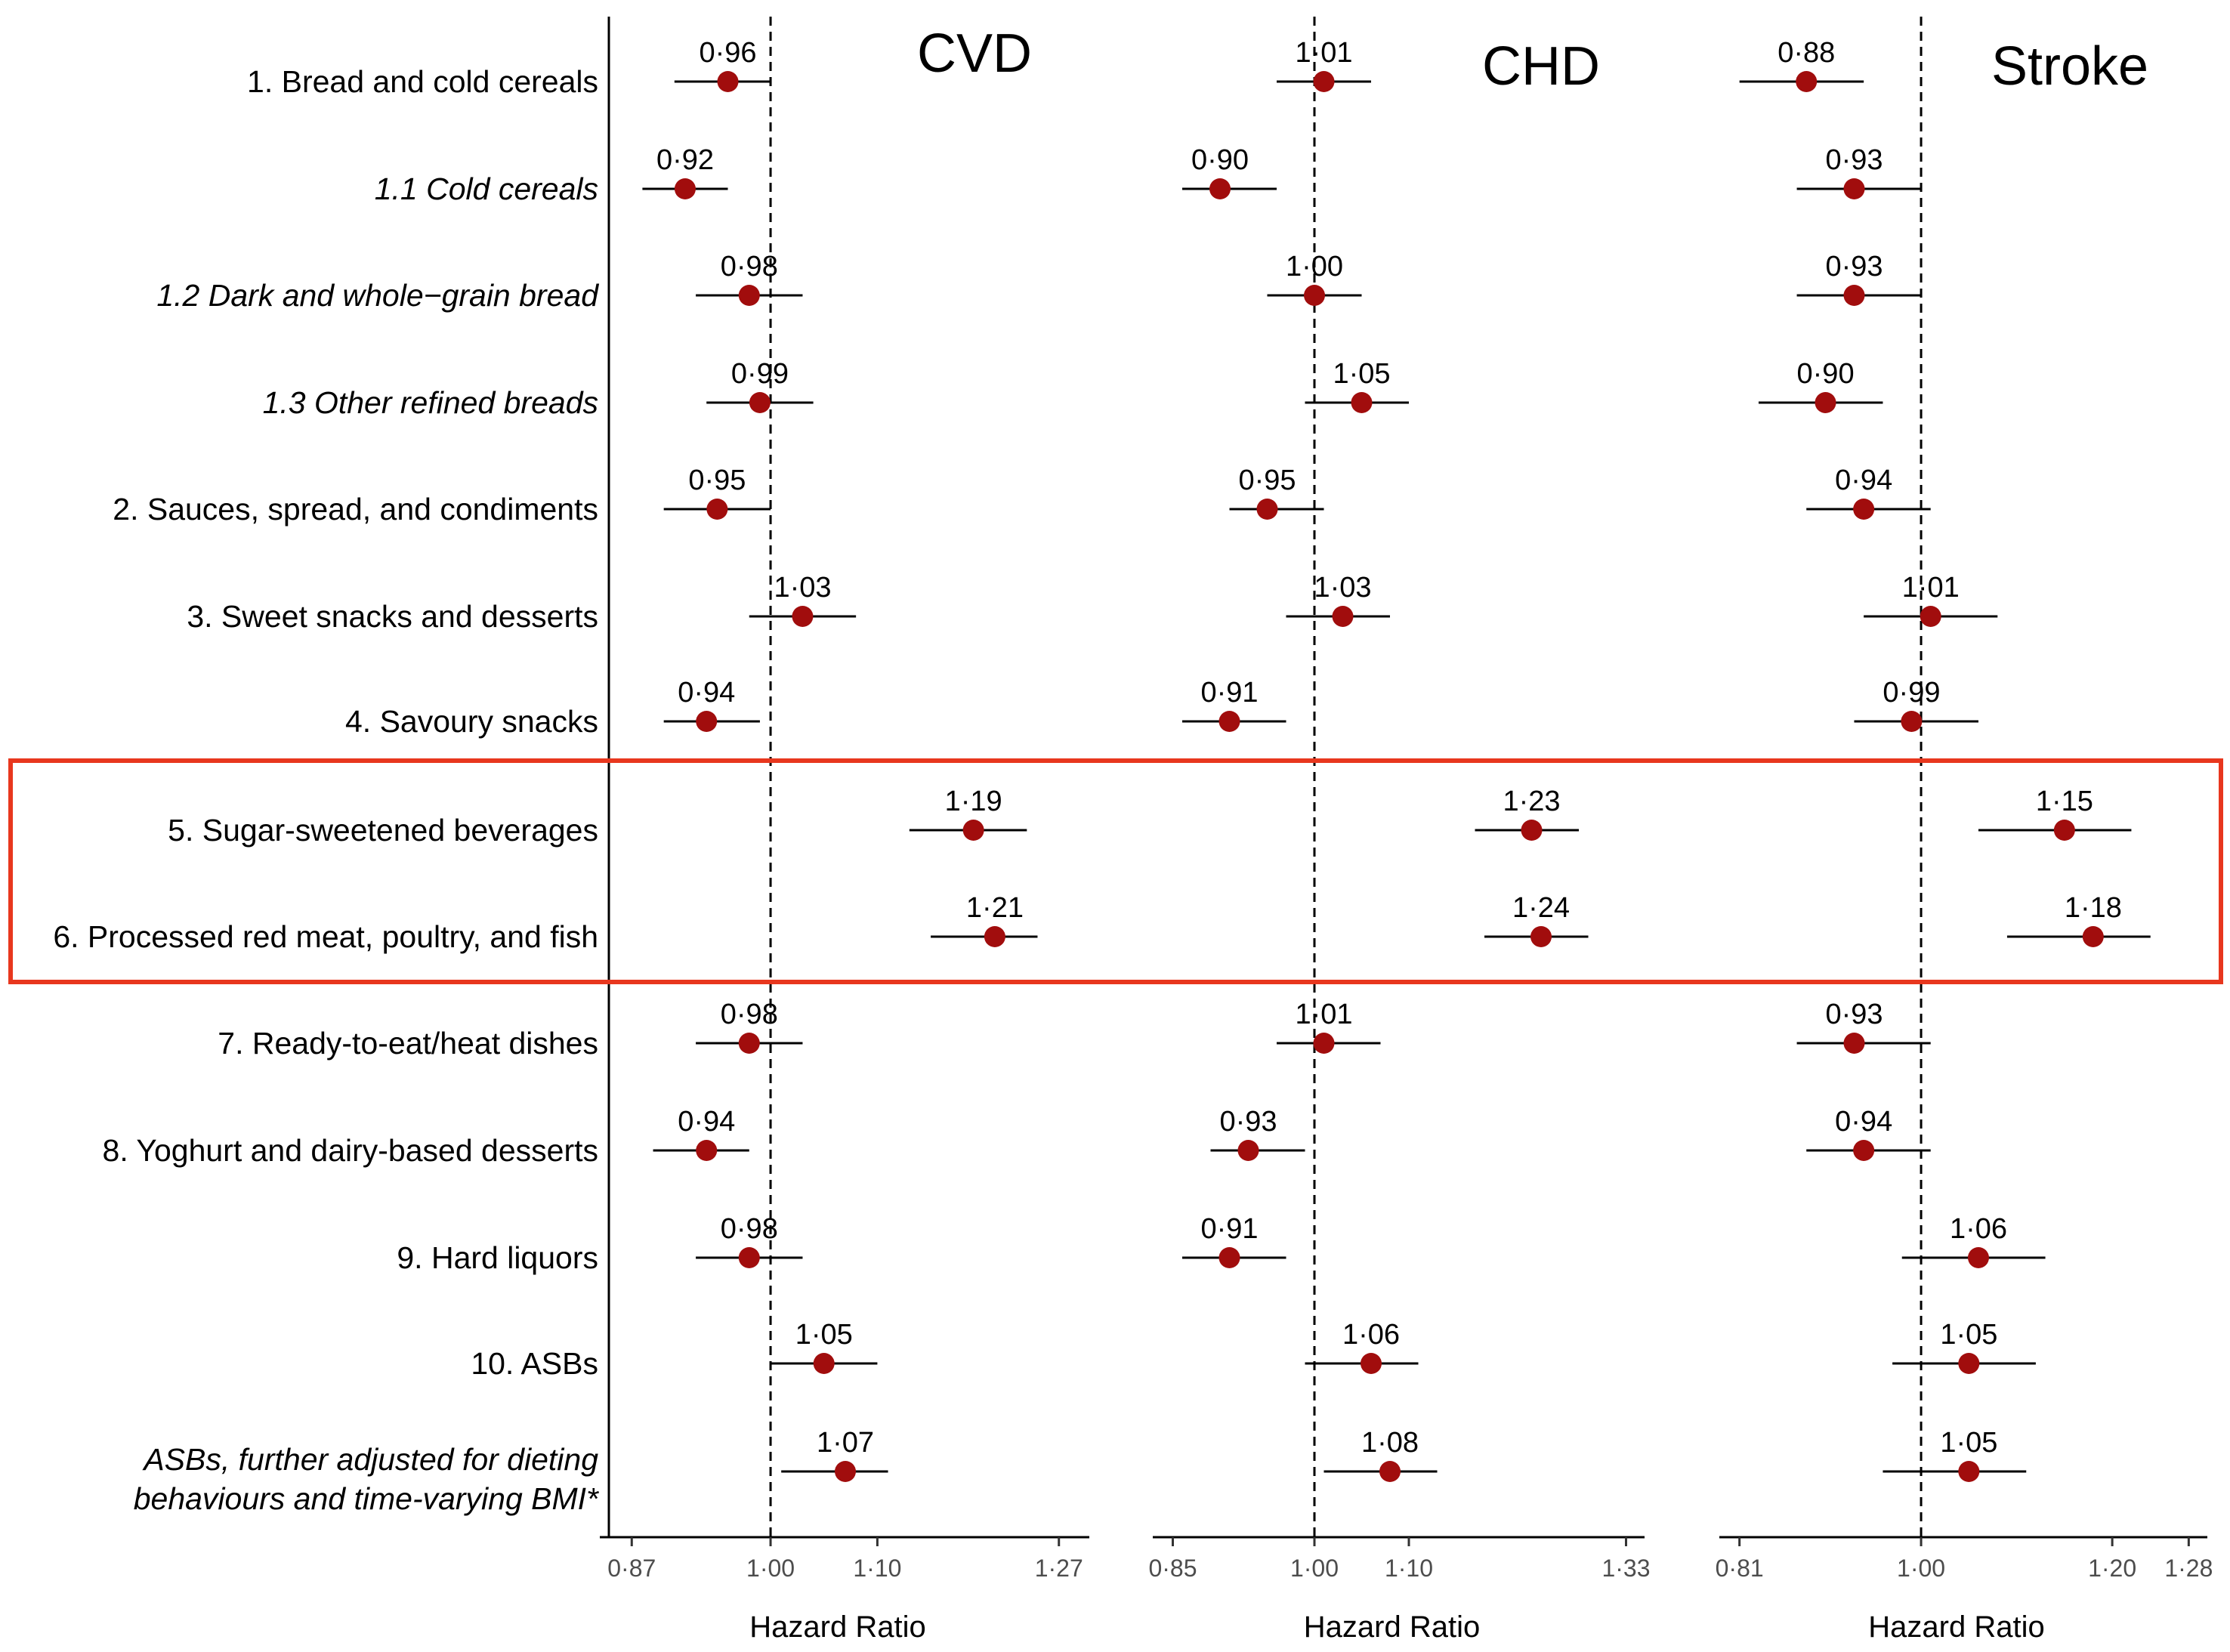 The image size is (2230, 1652). What do you see at coordinates (685, 160) in the screenshot?
I see `value-label: 0·92` at bounding box center [685, 160].